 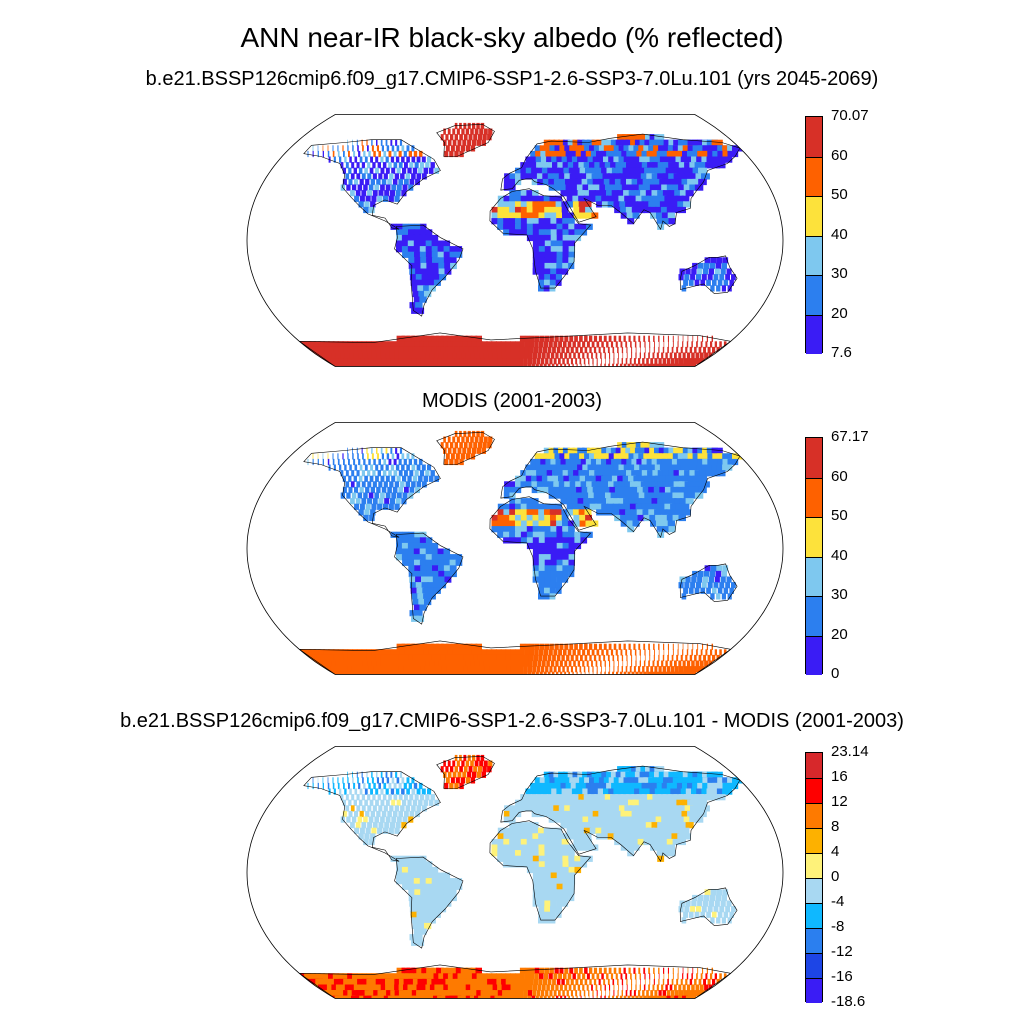 What do you see at coordinates (814, 765) in the screenshot?
I see `colorbar-swatch` at bounding box center [814, 765].